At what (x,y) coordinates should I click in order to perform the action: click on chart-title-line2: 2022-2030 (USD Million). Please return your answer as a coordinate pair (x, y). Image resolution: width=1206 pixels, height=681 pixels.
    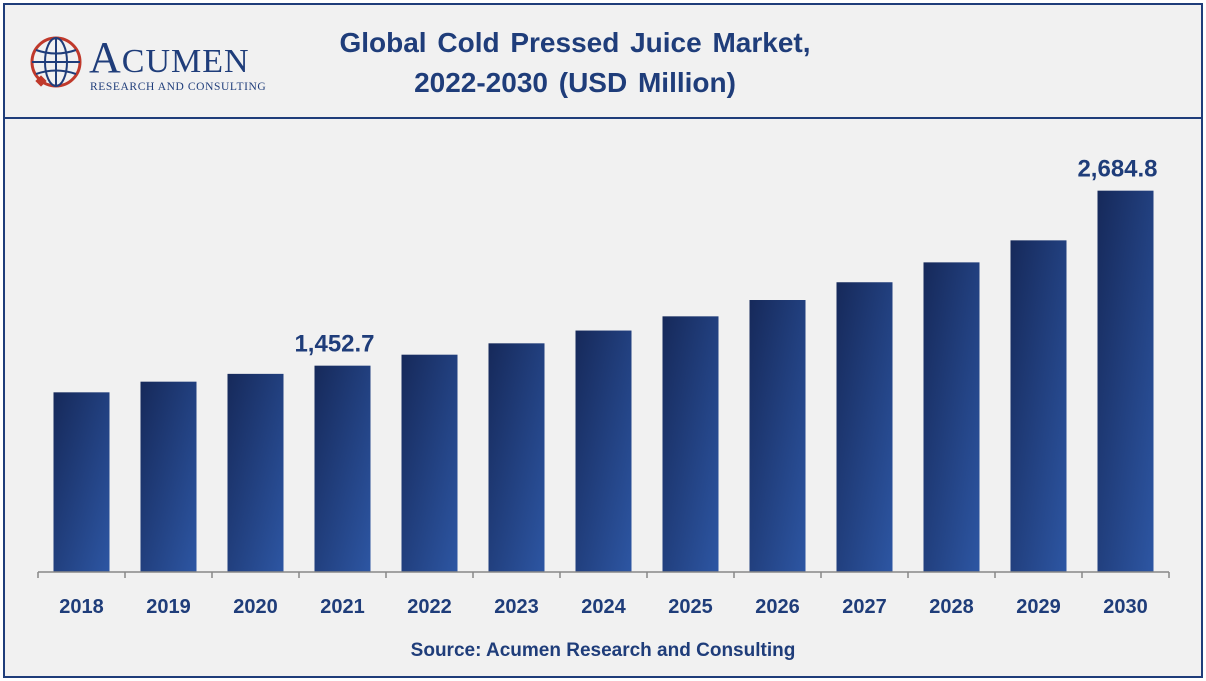
    Looking at the image, I should click on (575, 82).